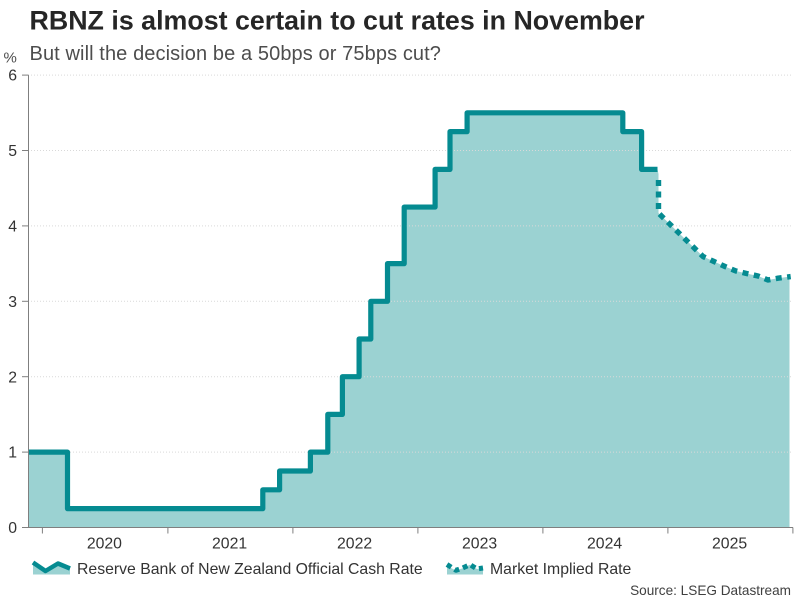 This screenshot has height=601, width=801. What do you see at coordinates (710, 590) in the screenshot?
I see `svg-text: Source: LSEG Datastream` at bounding box center [710, 590].